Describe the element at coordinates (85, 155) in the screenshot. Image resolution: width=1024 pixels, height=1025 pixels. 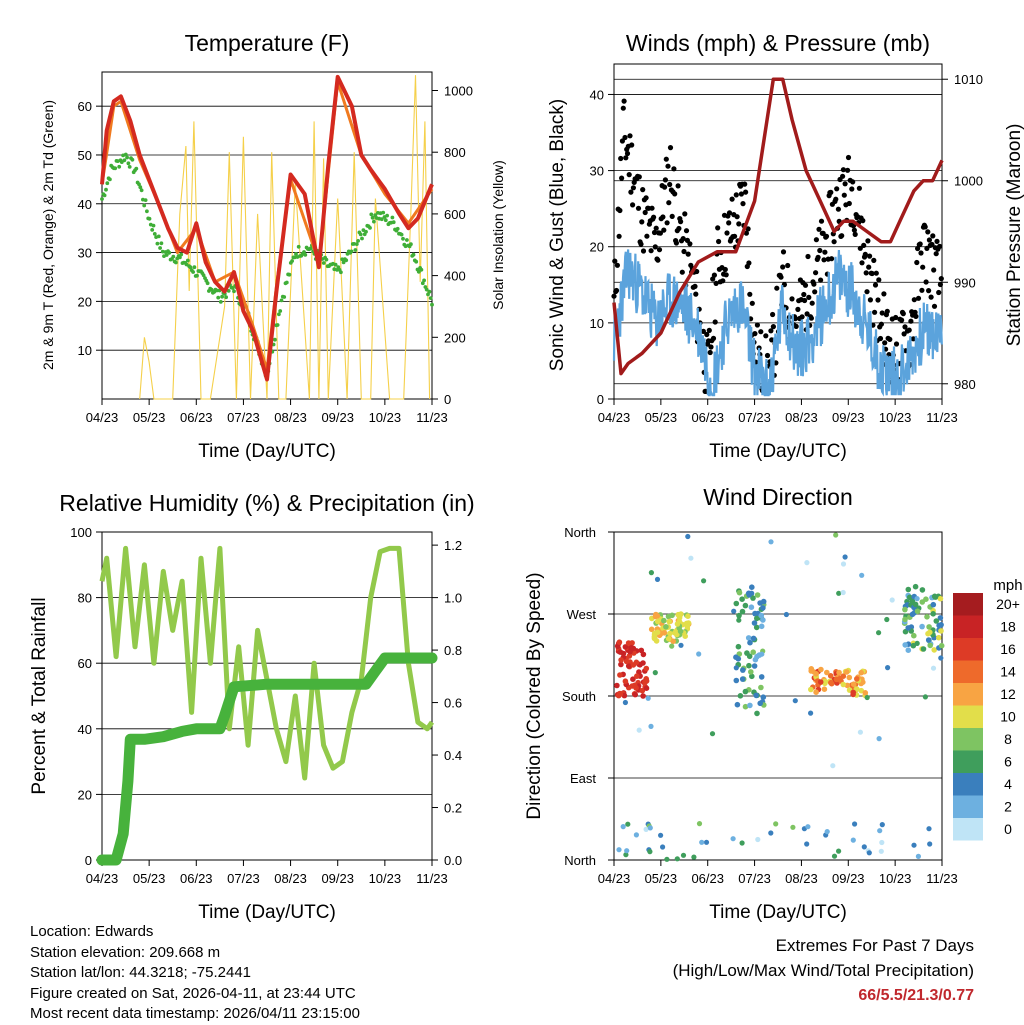
I see `temp-ytick-label-5: 50` at that location.